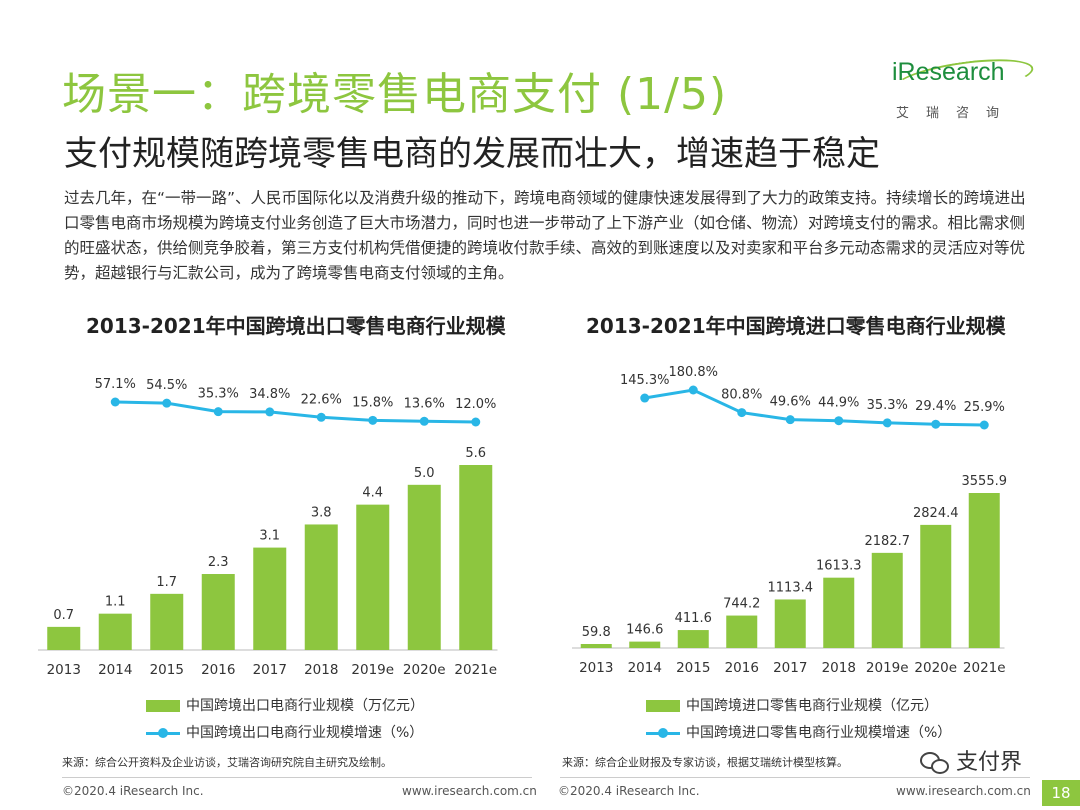 The width and height of the screenshot is (1080, 810). Describe the element at coordinates (475, 453) in the screenshot. I see `bar-value-label: 5.6` at that location.